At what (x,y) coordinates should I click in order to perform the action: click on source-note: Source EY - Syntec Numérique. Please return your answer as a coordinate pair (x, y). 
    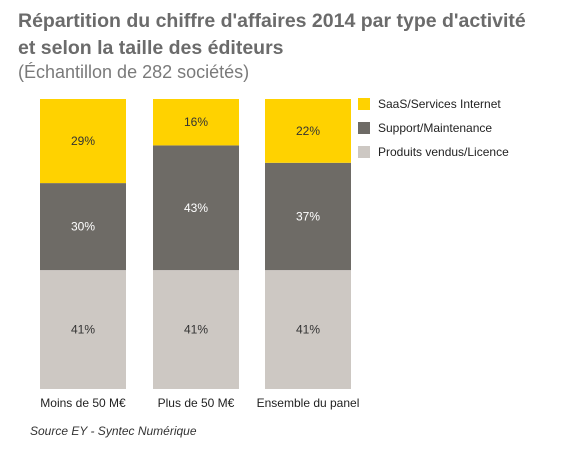
    Looking at the image, I should click on (113, 431).